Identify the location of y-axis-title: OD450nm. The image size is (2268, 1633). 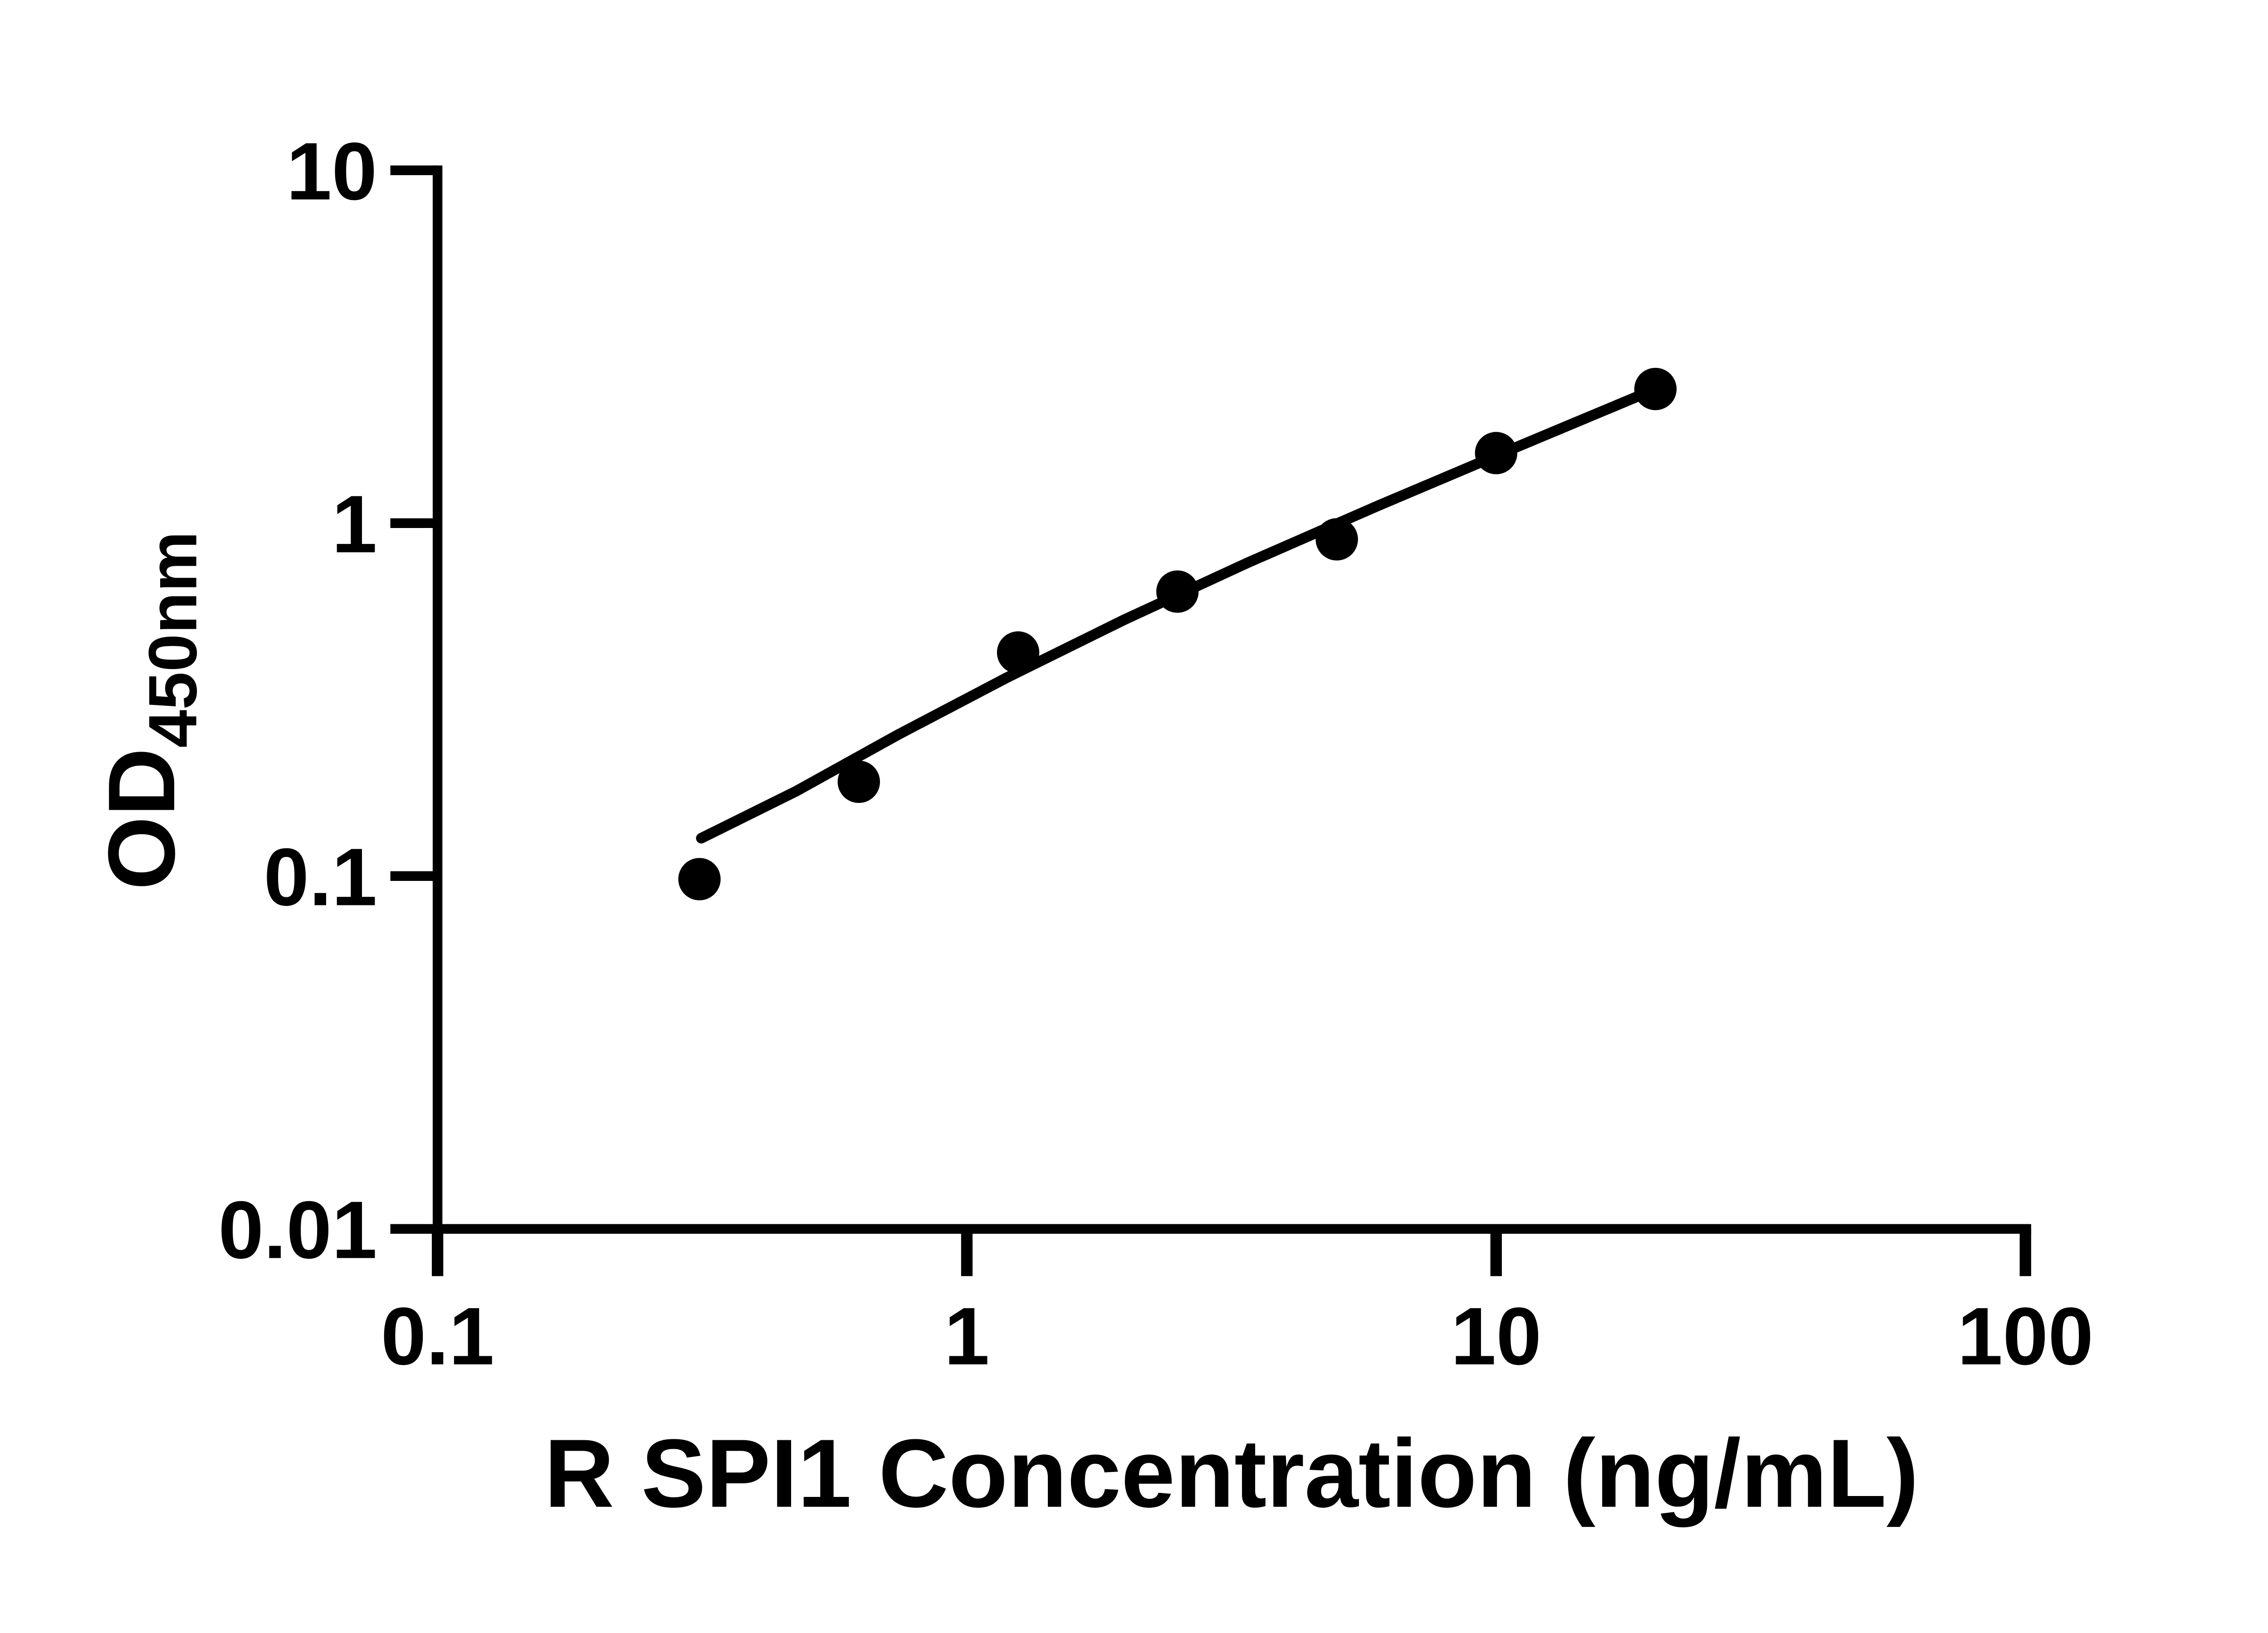
(150, 710).